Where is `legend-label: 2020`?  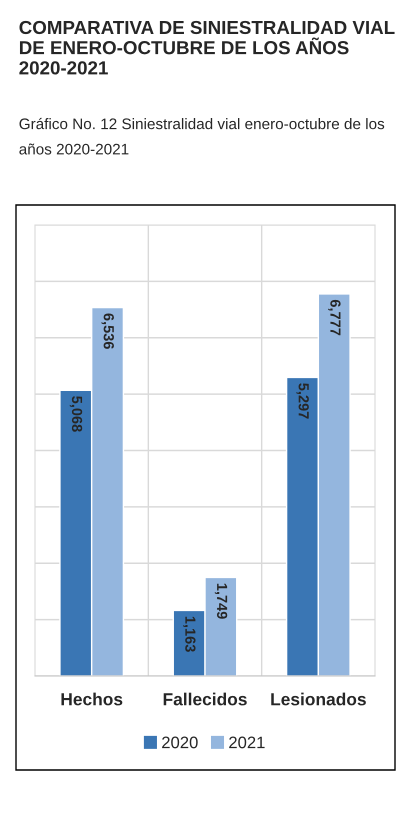 legend-label: 2020 is located at coordinates (180, 742).